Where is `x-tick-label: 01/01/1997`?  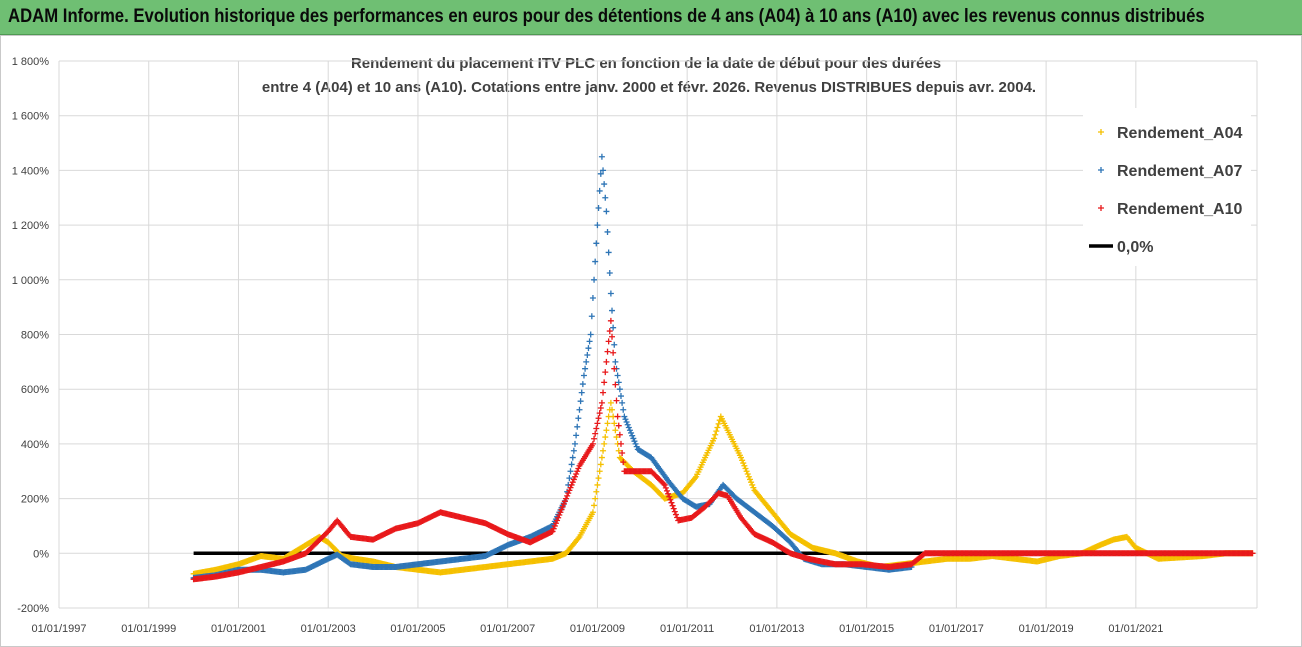
x-tick-label: 01/01/1997 is located at coordinates (58, 629).